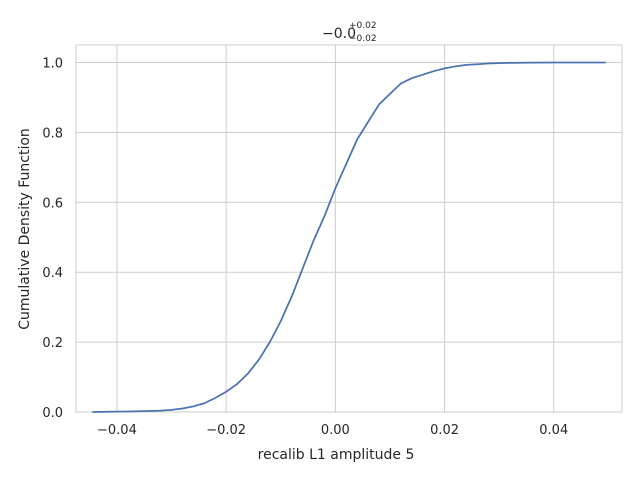 The height and width of the screenshot is (480, 640). I want to click on chart-title-subscript: −0.02, so click(363, 39).